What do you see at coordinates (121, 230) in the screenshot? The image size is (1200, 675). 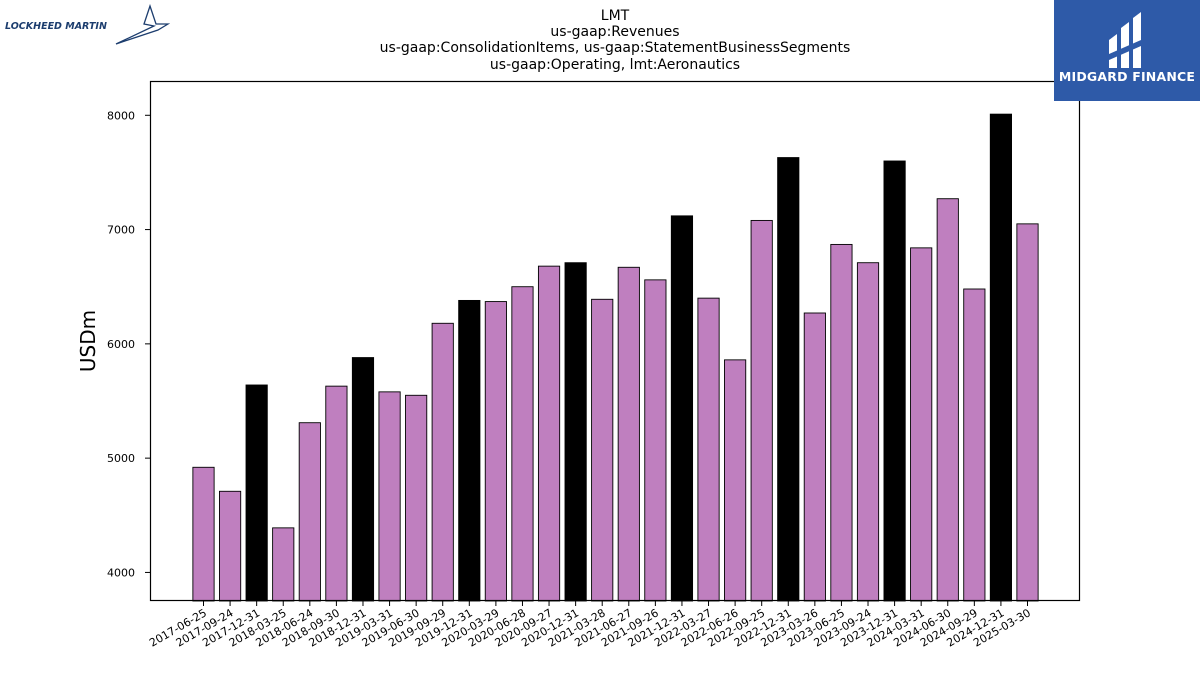 I see `y-tick-label: 7000` at bounding box center [121, 230].